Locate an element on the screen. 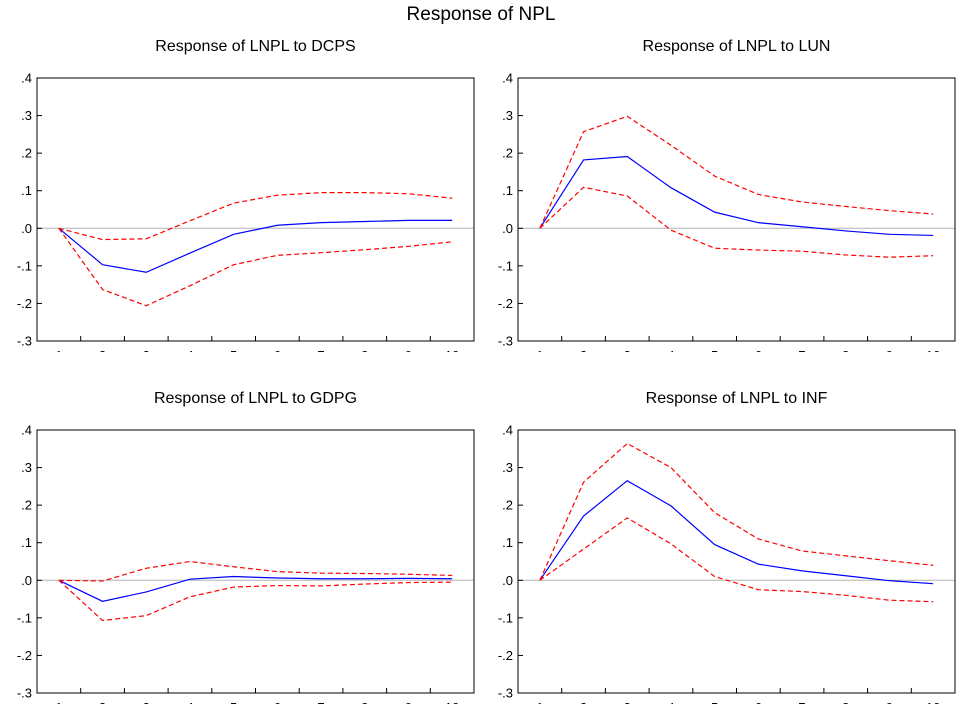 Image resolution: width=962 pixels, height=714 pixels. chart-title: Response of LNPL to INF is located at coordinates (737, 398).